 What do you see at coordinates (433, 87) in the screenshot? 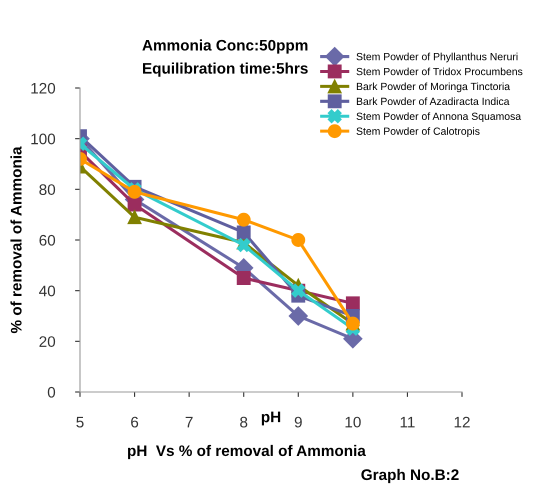
I see `legend-label: Bark Powder of Moringa Tinctoria` at bounding box center [433, 87].